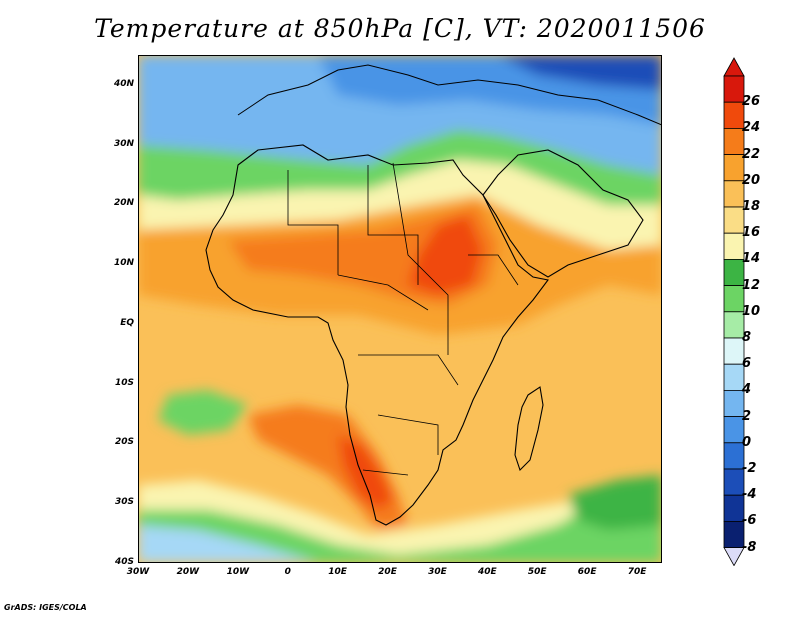 The height and width of the screenshot is (618, 800). What do you see at coordinates (188, 572) in the screenshot?
I see `lon-label: 20W` at bounding box center [188, 572].